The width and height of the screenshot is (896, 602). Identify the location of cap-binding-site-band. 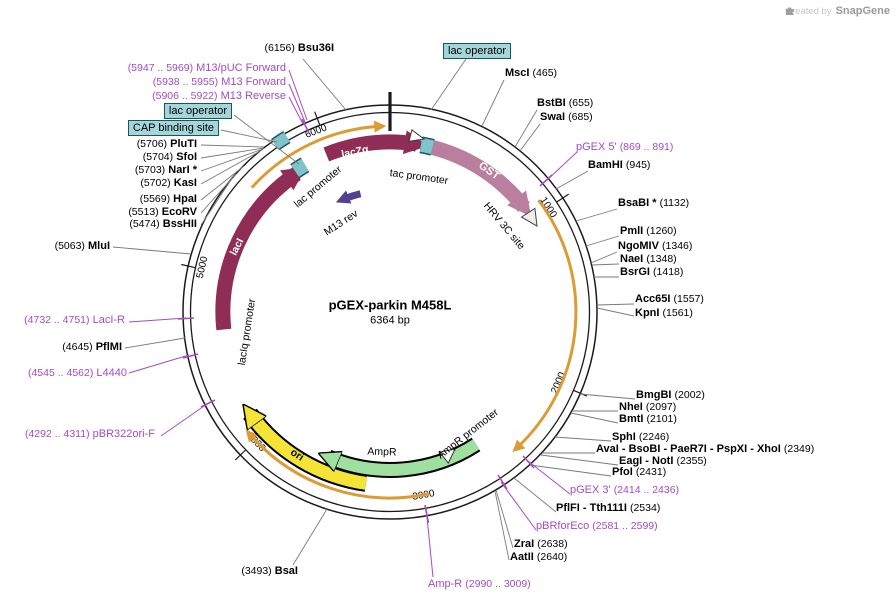
(280, 141).